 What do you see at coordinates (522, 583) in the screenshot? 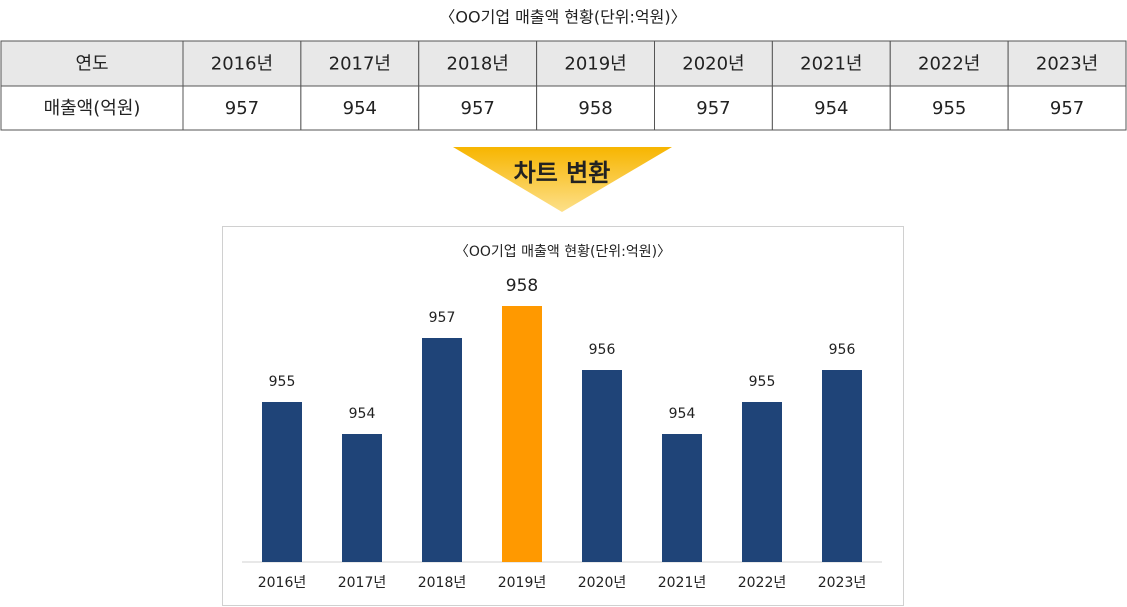
I see `x-tick-label: 2019년` at bounding box center [522, 583].